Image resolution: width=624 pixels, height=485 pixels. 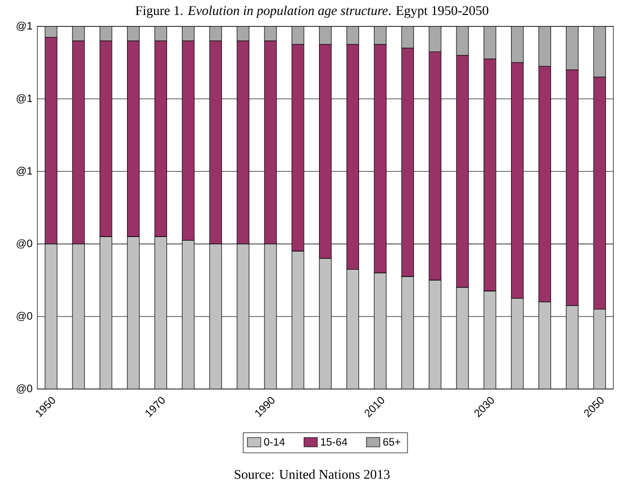 I want to click on legend-label: 15-64, so click(x=334, y=442).